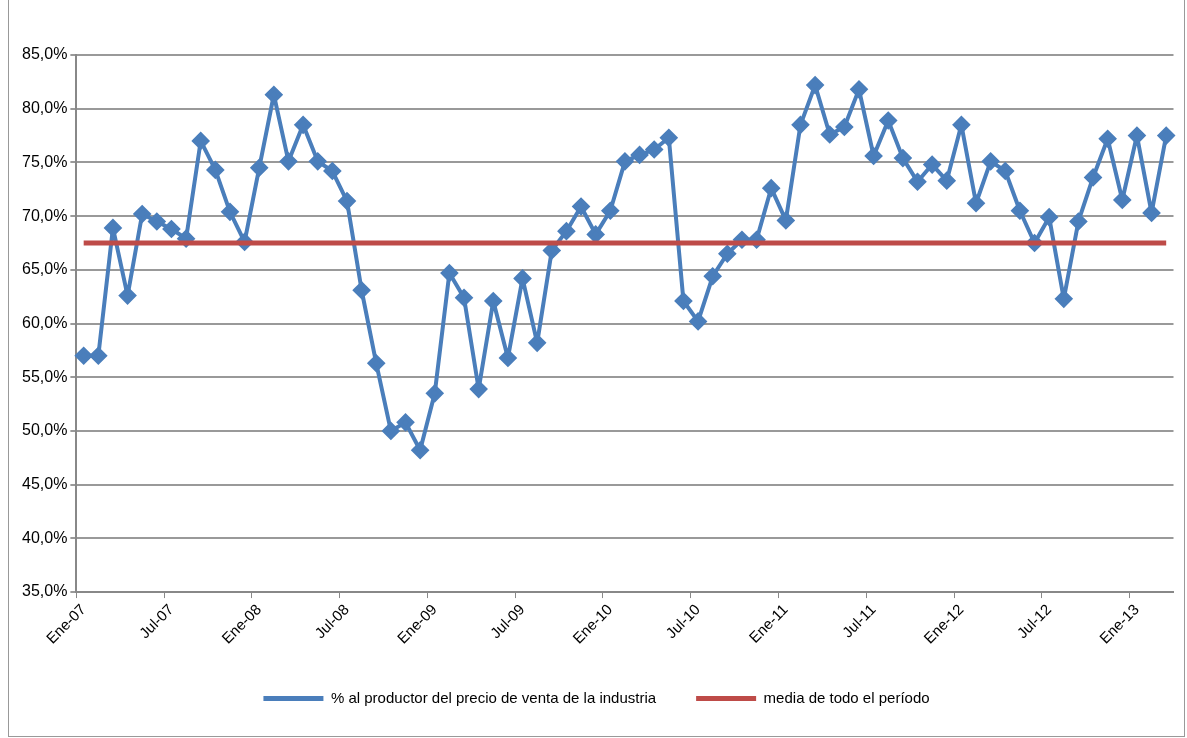 Image resolution: width=1187 pixels, height=738 pixels. Describe the element at coordinates (44, 108) in the screenshot. I see `y-tick-label: 80,0%` at that location.